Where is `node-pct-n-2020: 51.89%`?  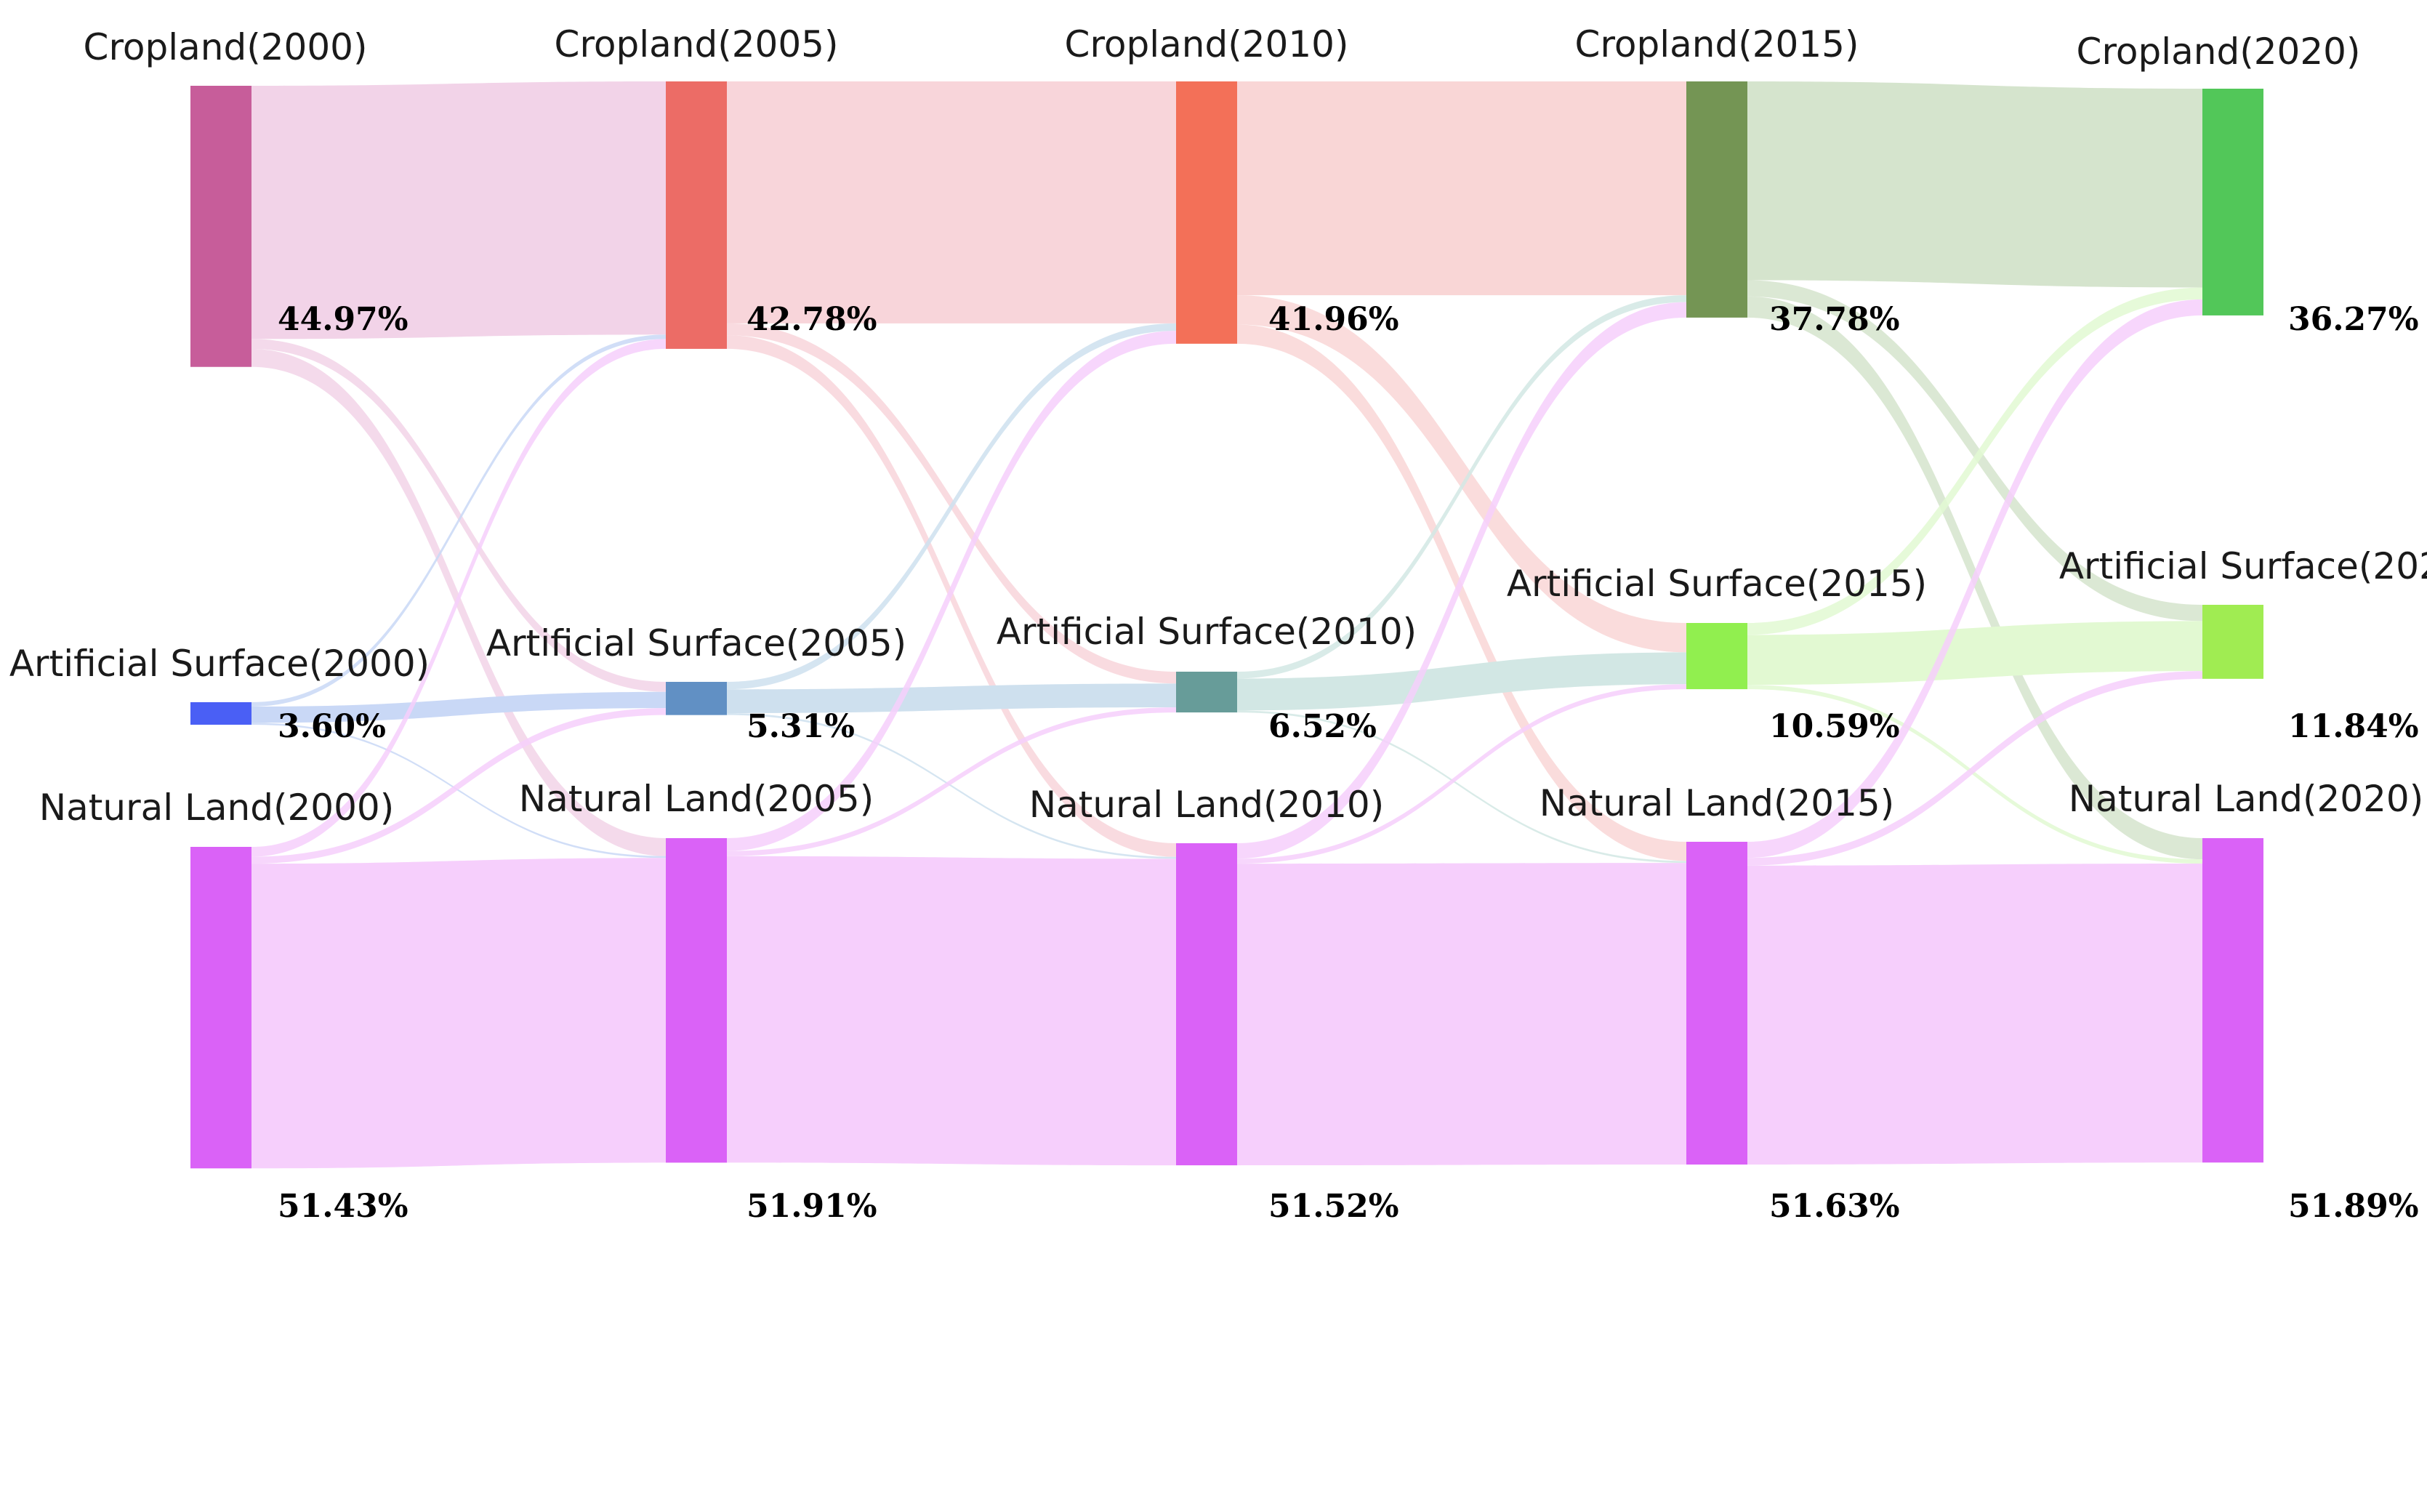
node-pct-n-2020: 51.89% is located at coordinates (2353, 1206).